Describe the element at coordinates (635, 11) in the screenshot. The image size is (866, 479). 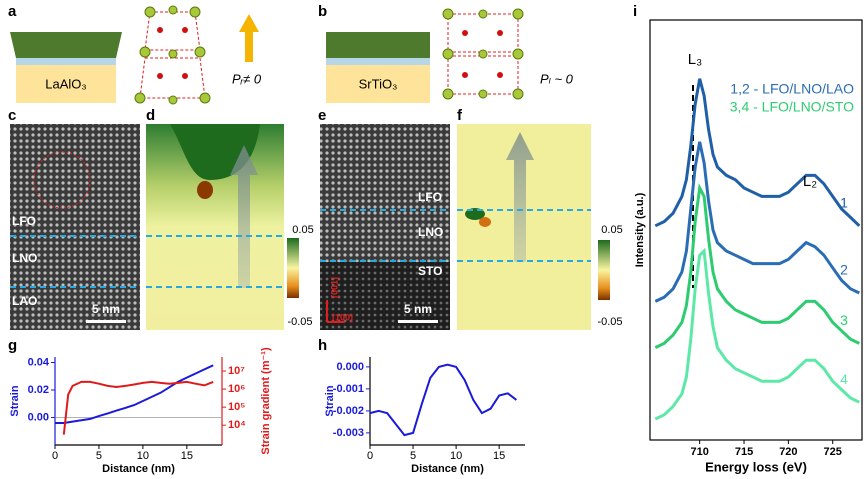
I see `panel-label: i` at that location.